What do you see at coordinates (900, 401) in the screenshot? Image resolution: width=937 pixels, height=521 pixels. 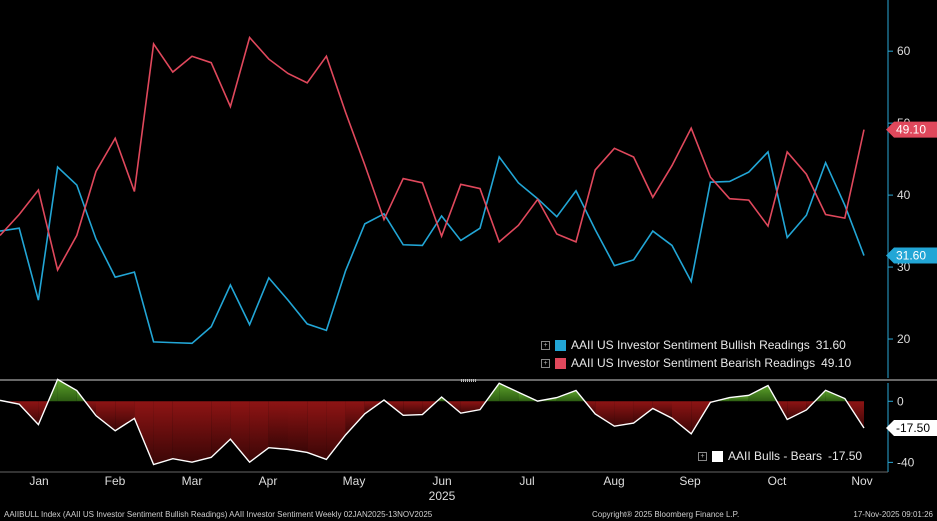 I see `y-tick-label: 0` at bounding box center [900, 401].